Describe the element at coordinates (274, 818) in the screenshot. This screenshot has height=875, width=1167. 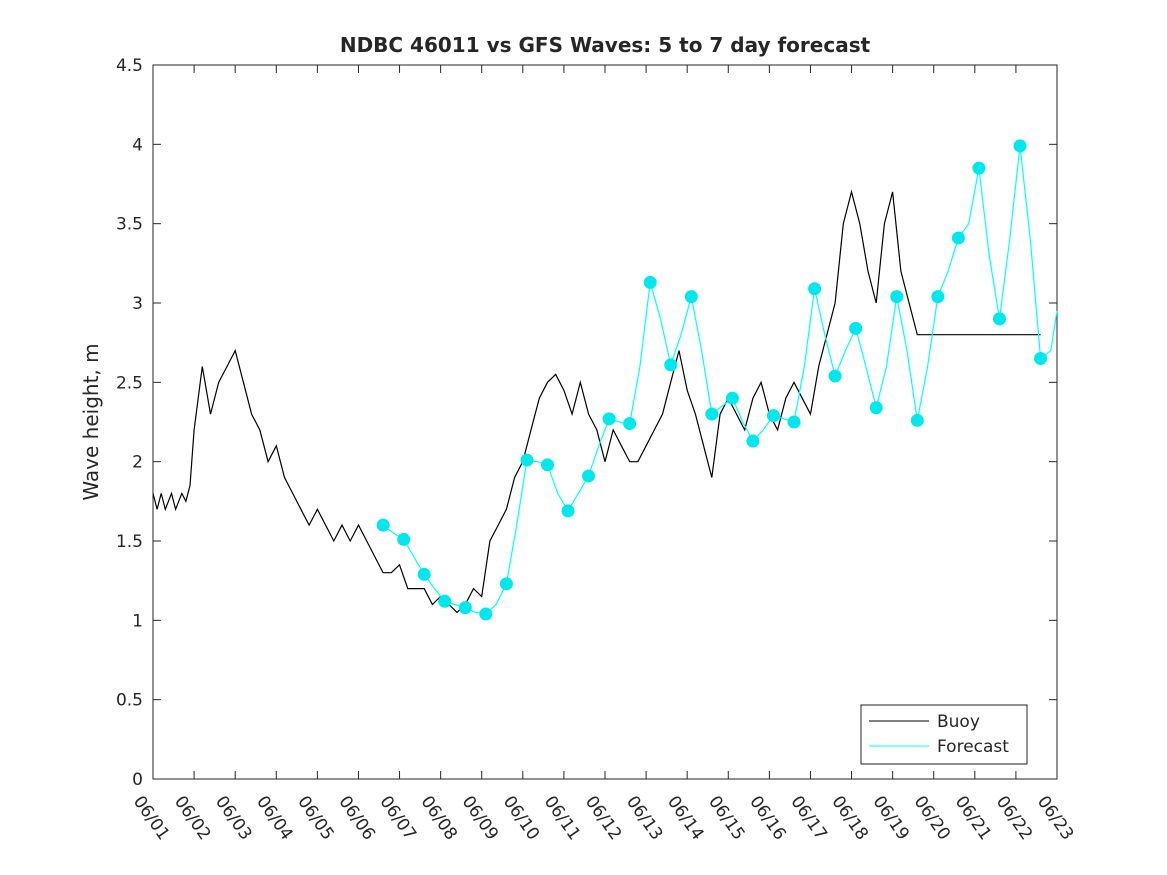
I see `x-tick-label: 06/04` at that location.